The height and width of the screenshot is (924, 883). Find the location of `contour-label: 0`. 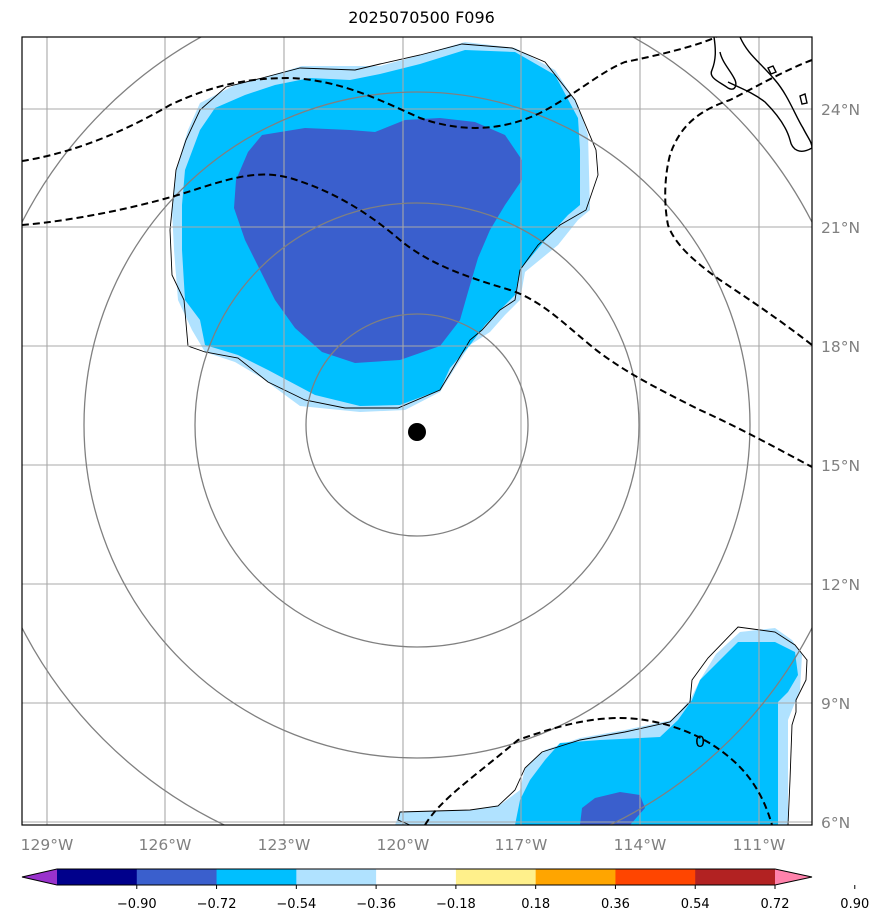

contour-label: 0 is located at coordinates (700, 741).